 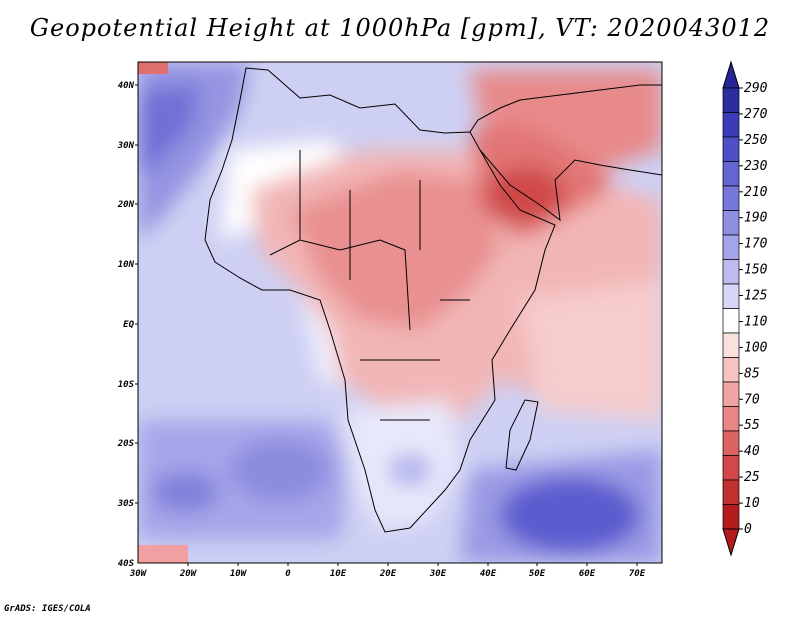 What do you see at coordinates (537, 574) in the screenshot?
I see `lon-label: 50E` at bounding box center [537, 574].